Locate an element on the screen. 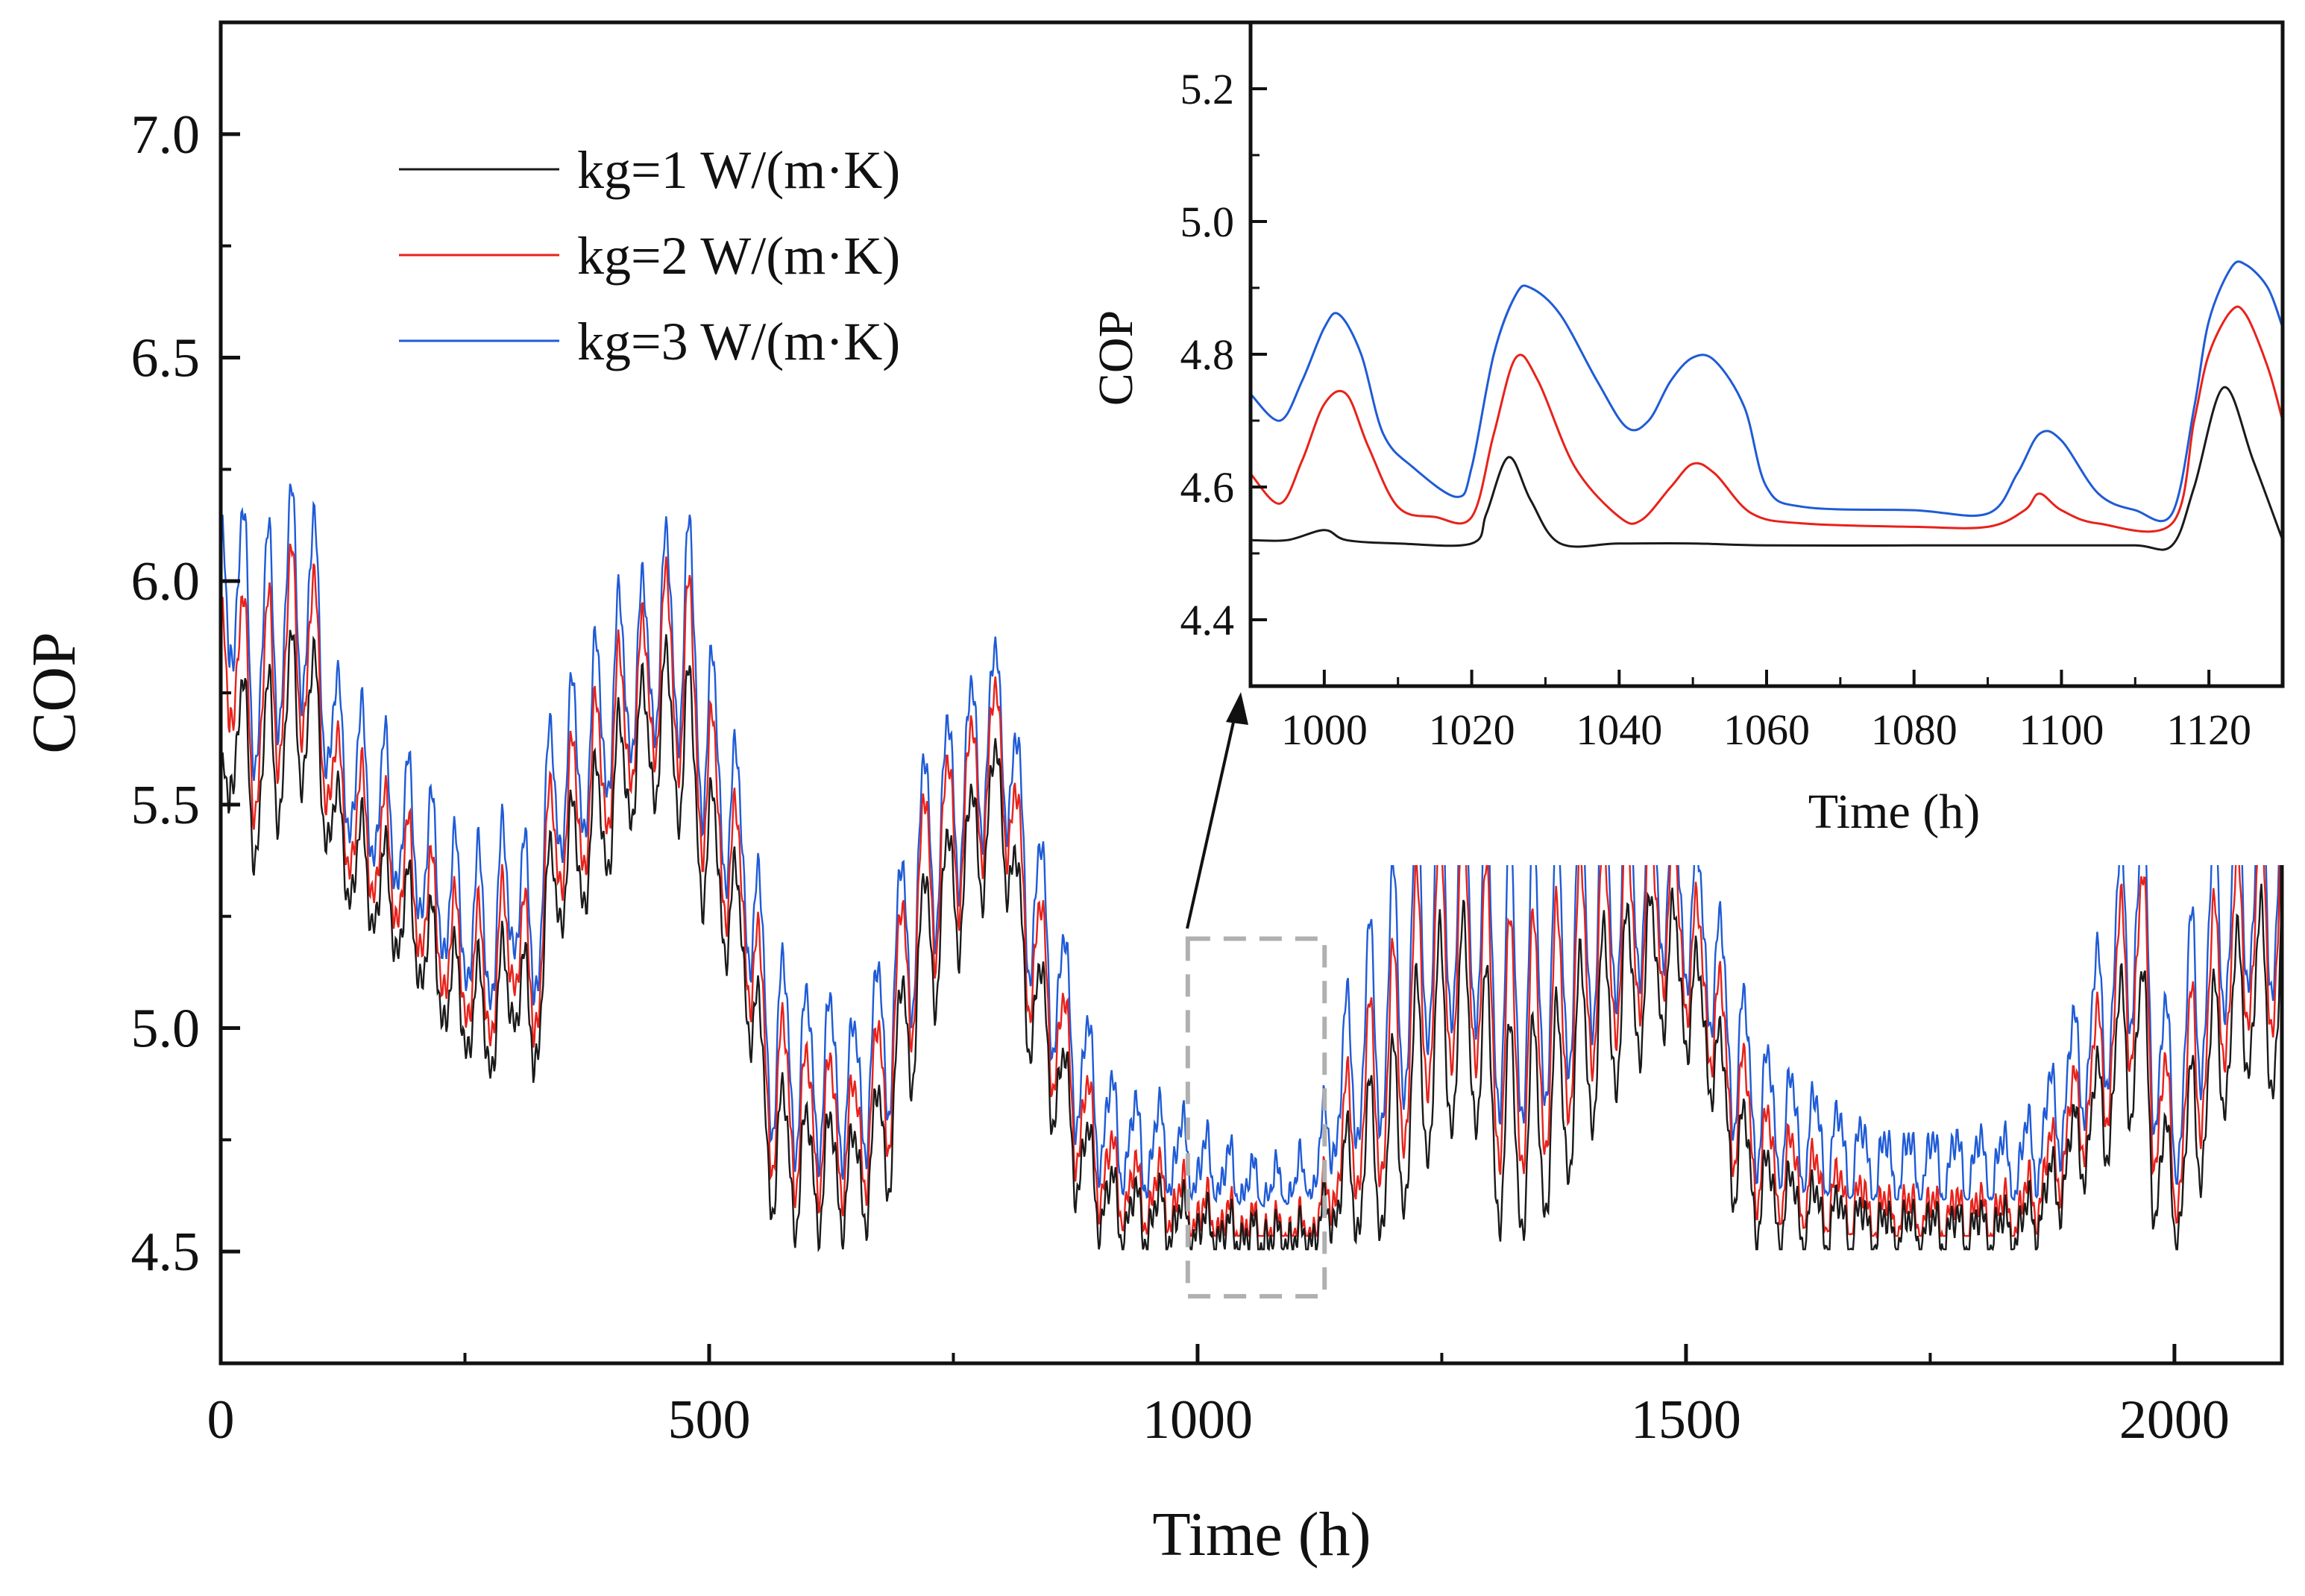 Image resolution: width=2305 pixels, height=1596 pixels. y-tick-label: 6.0 is located at coordinates (166, 581).